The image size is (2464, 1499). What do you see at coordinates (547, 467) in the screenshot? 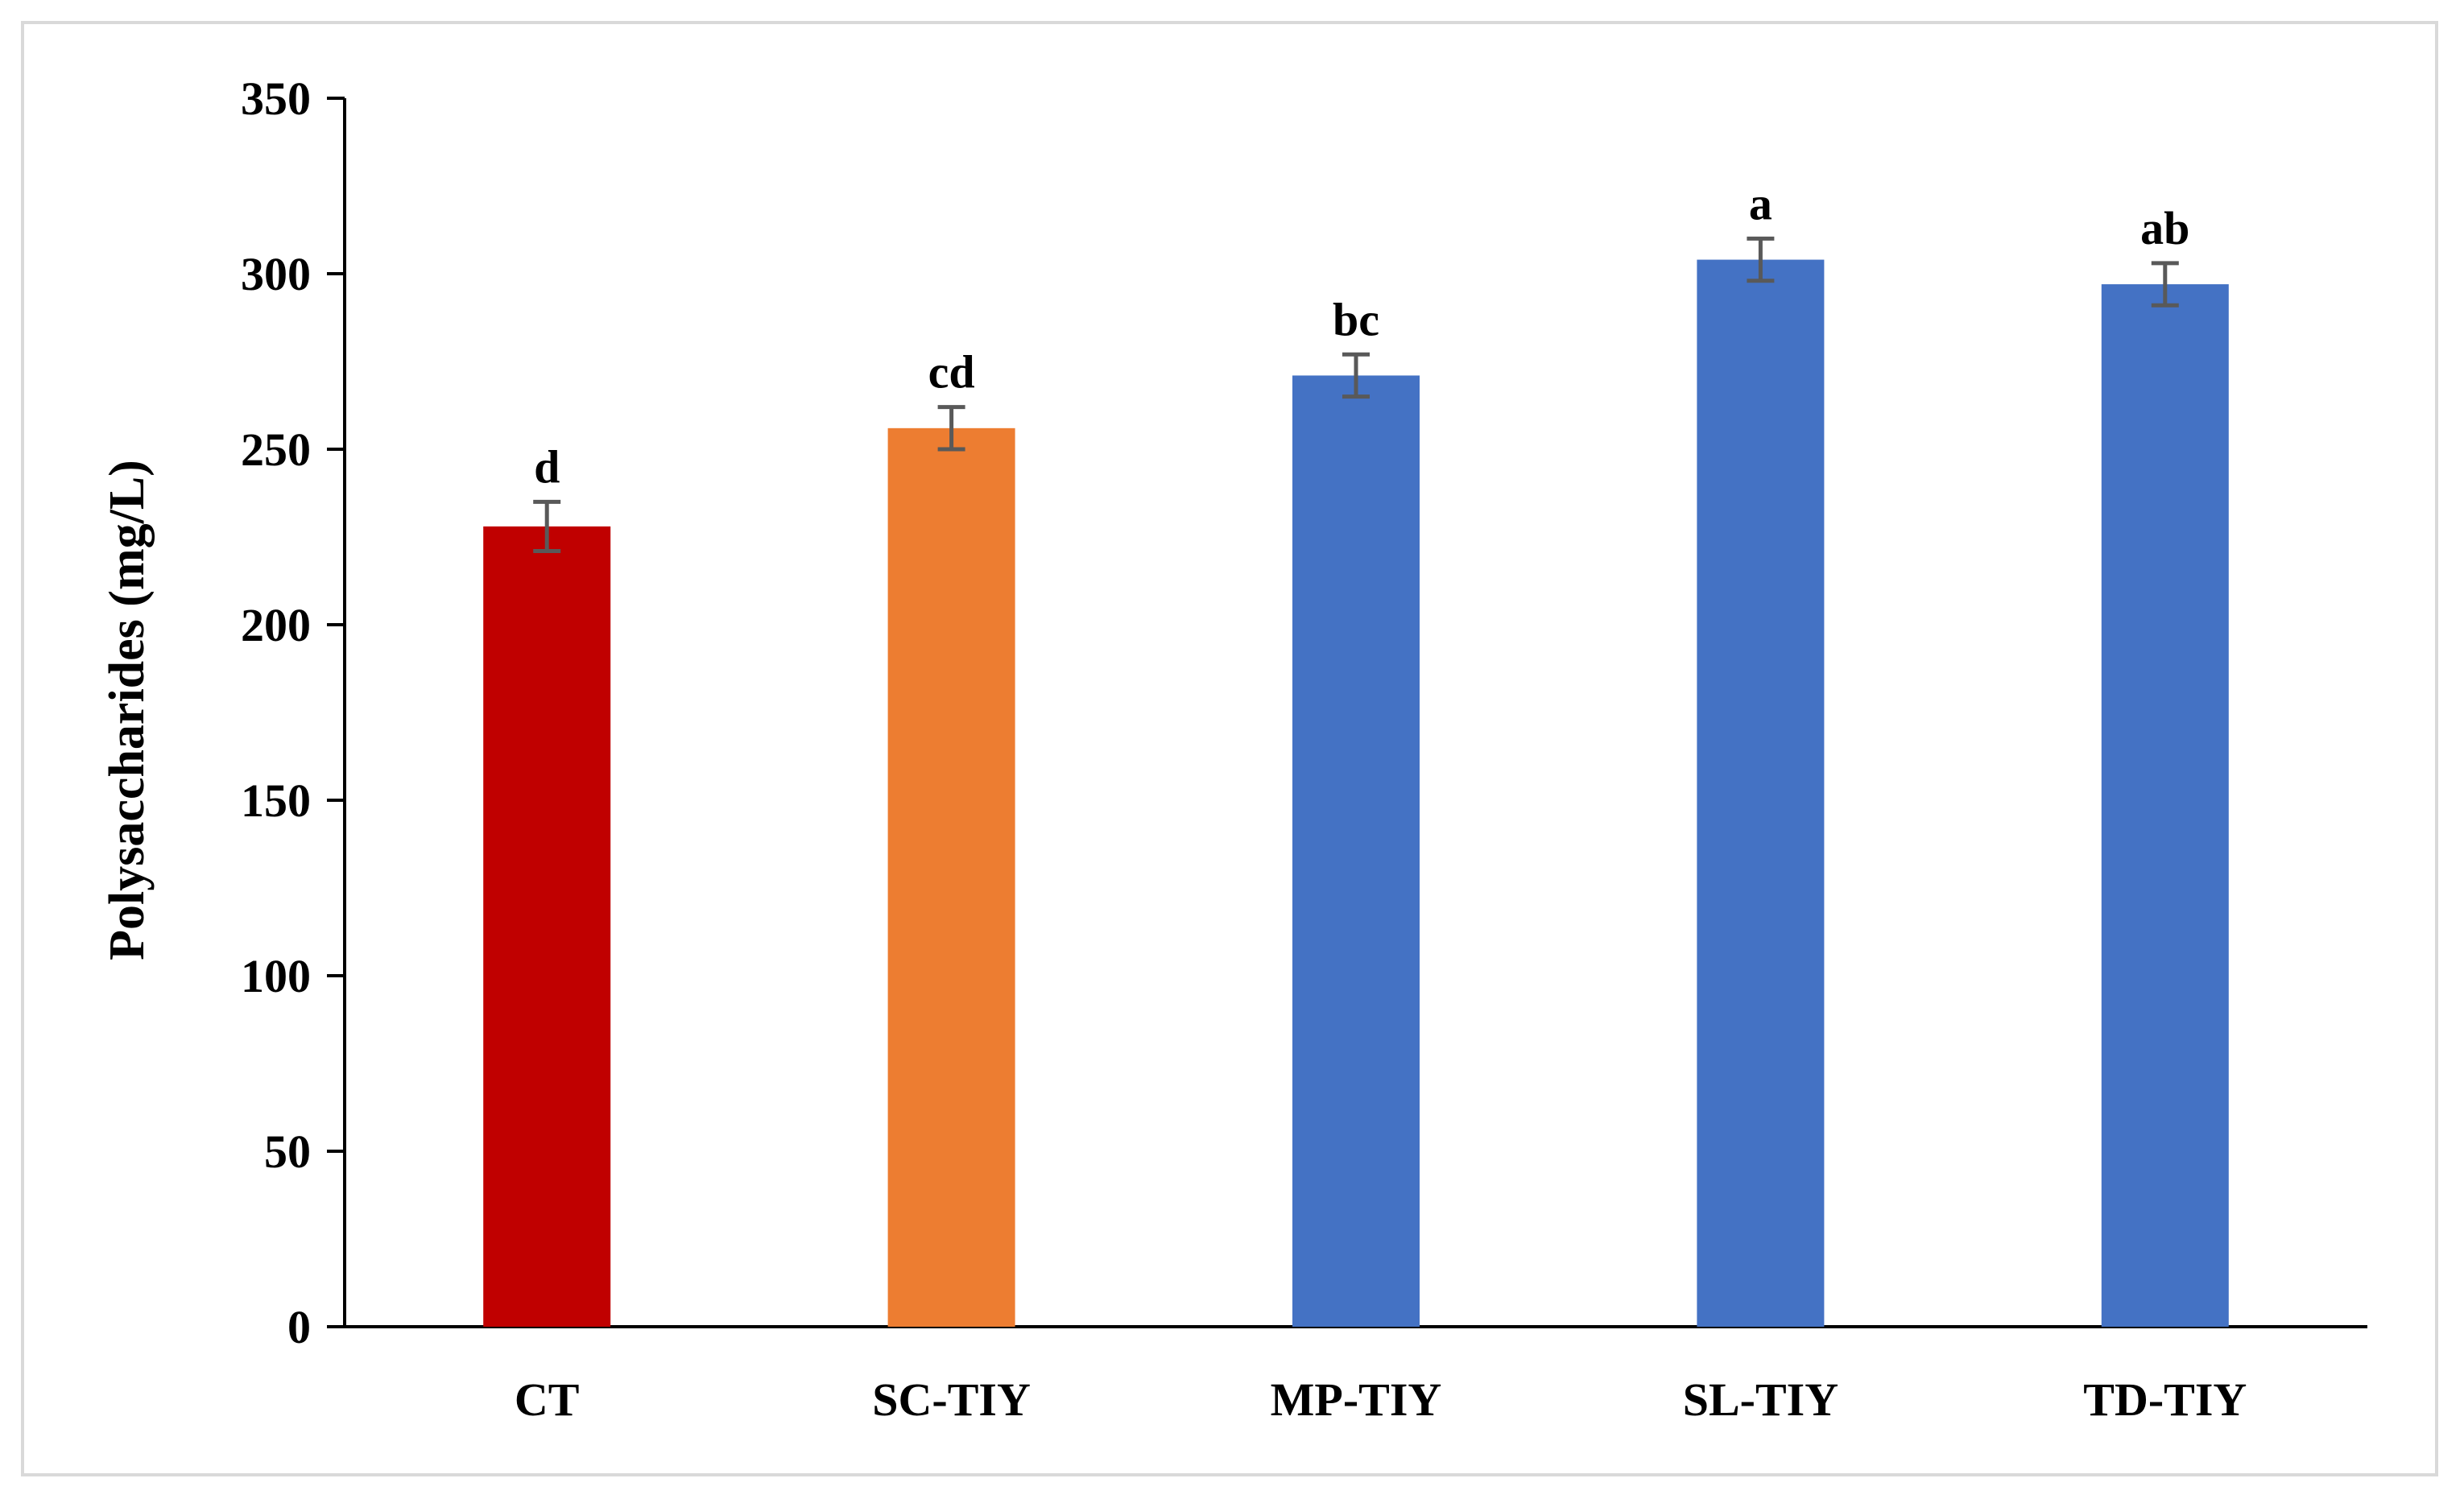
I see `significance-label: d` at bounding box center [547, 467].